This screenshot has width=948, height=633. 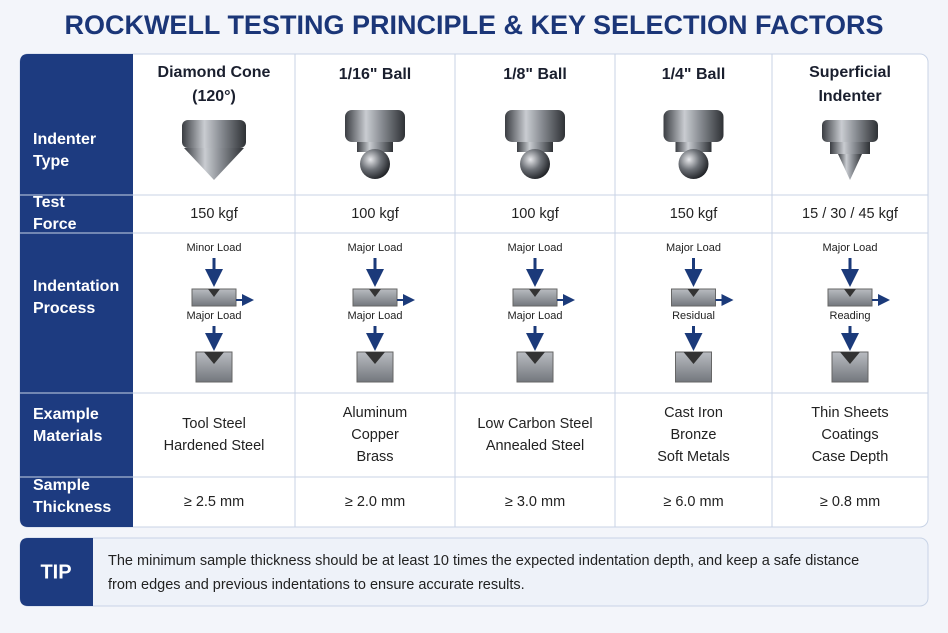 I want to click on material: Coatings, so click(x=849, y=435).